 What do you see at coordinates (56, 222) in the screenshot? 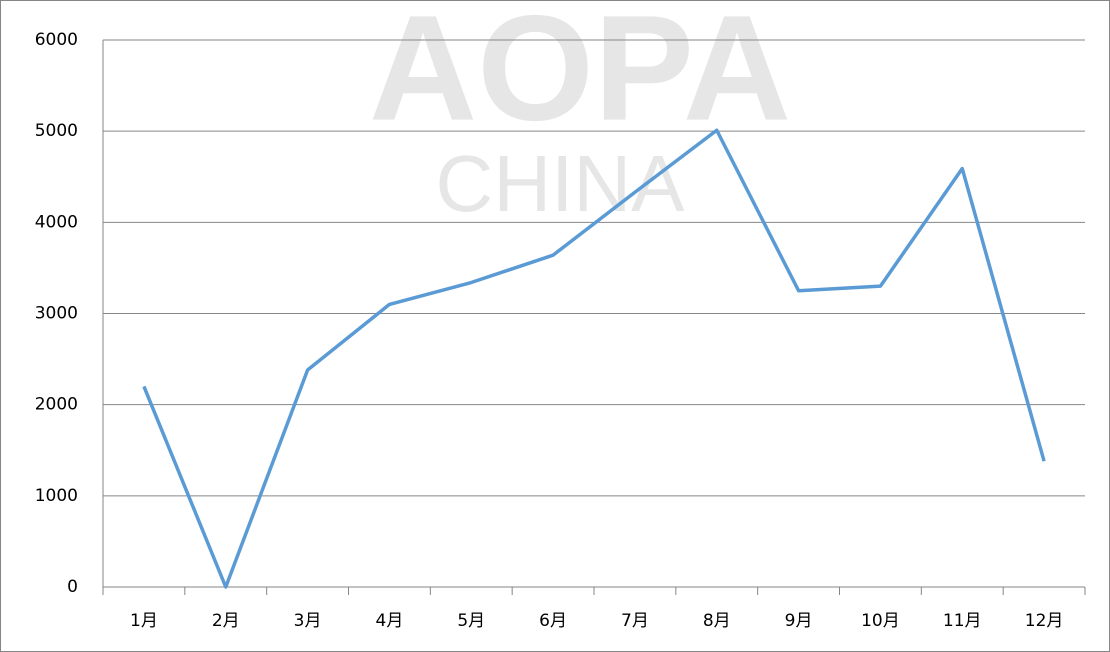
I see `y-tick-label: 4000` at bounding box center [56, 222].